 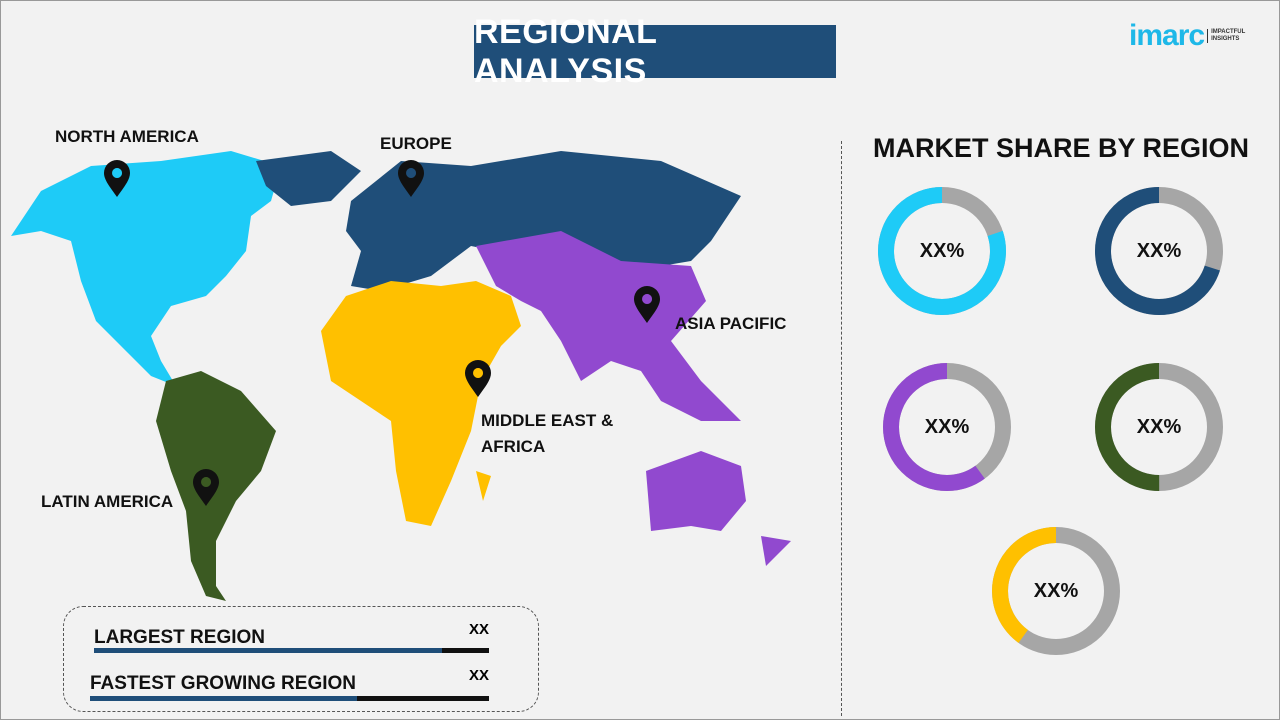 What do you see at coordinates (146, 268) in the screenshot?
I see `region-north-america` at bounding box center [146, 268].